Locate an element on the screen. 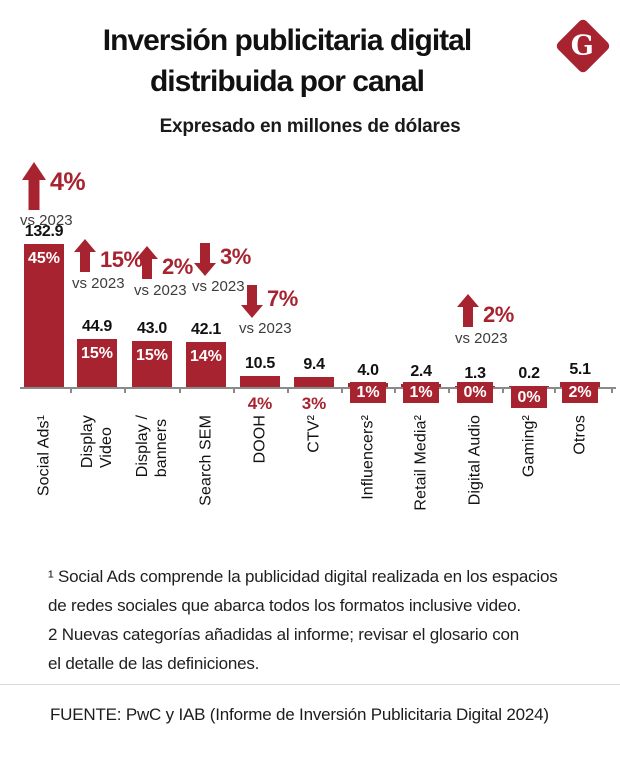 Image resolution: width=620 pixels, height=757 pixels. change-annotation-row: 15% is located at coordinates (108, 255).